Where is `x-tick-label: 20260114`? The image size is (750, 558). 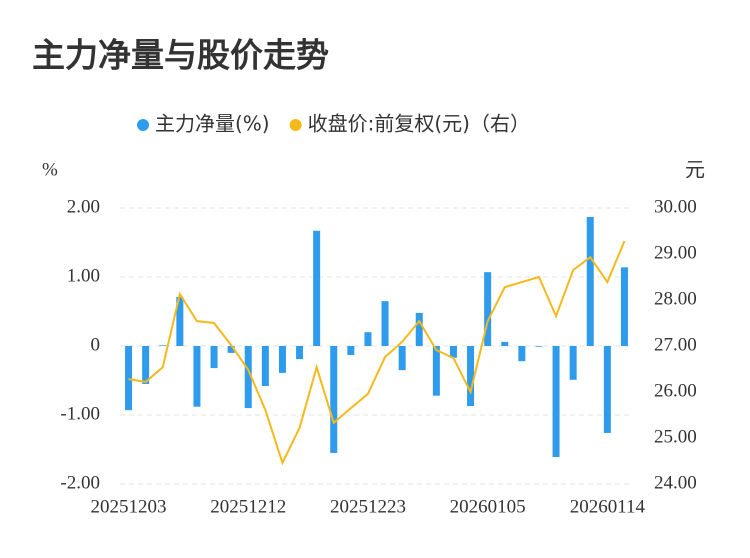
x-tick-label: 20260114 is located at coordinates (608, 506).